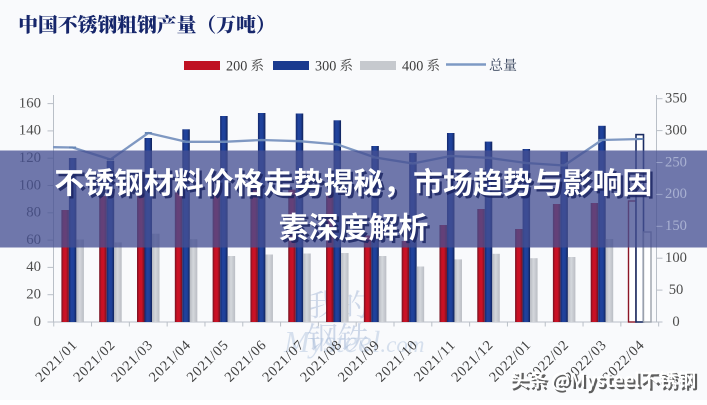  What do you see at coordinates (676, 258) in the screenshot?
I see `svg-text: 100` at bounding box center [676, 258].